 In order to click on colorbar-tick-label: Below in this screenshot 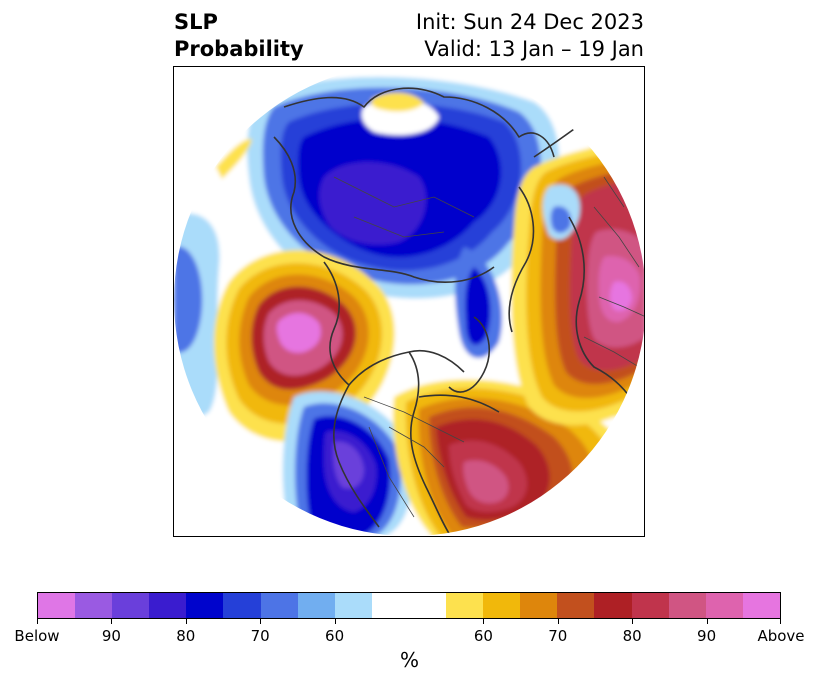, I will do `click(37, 636)`.